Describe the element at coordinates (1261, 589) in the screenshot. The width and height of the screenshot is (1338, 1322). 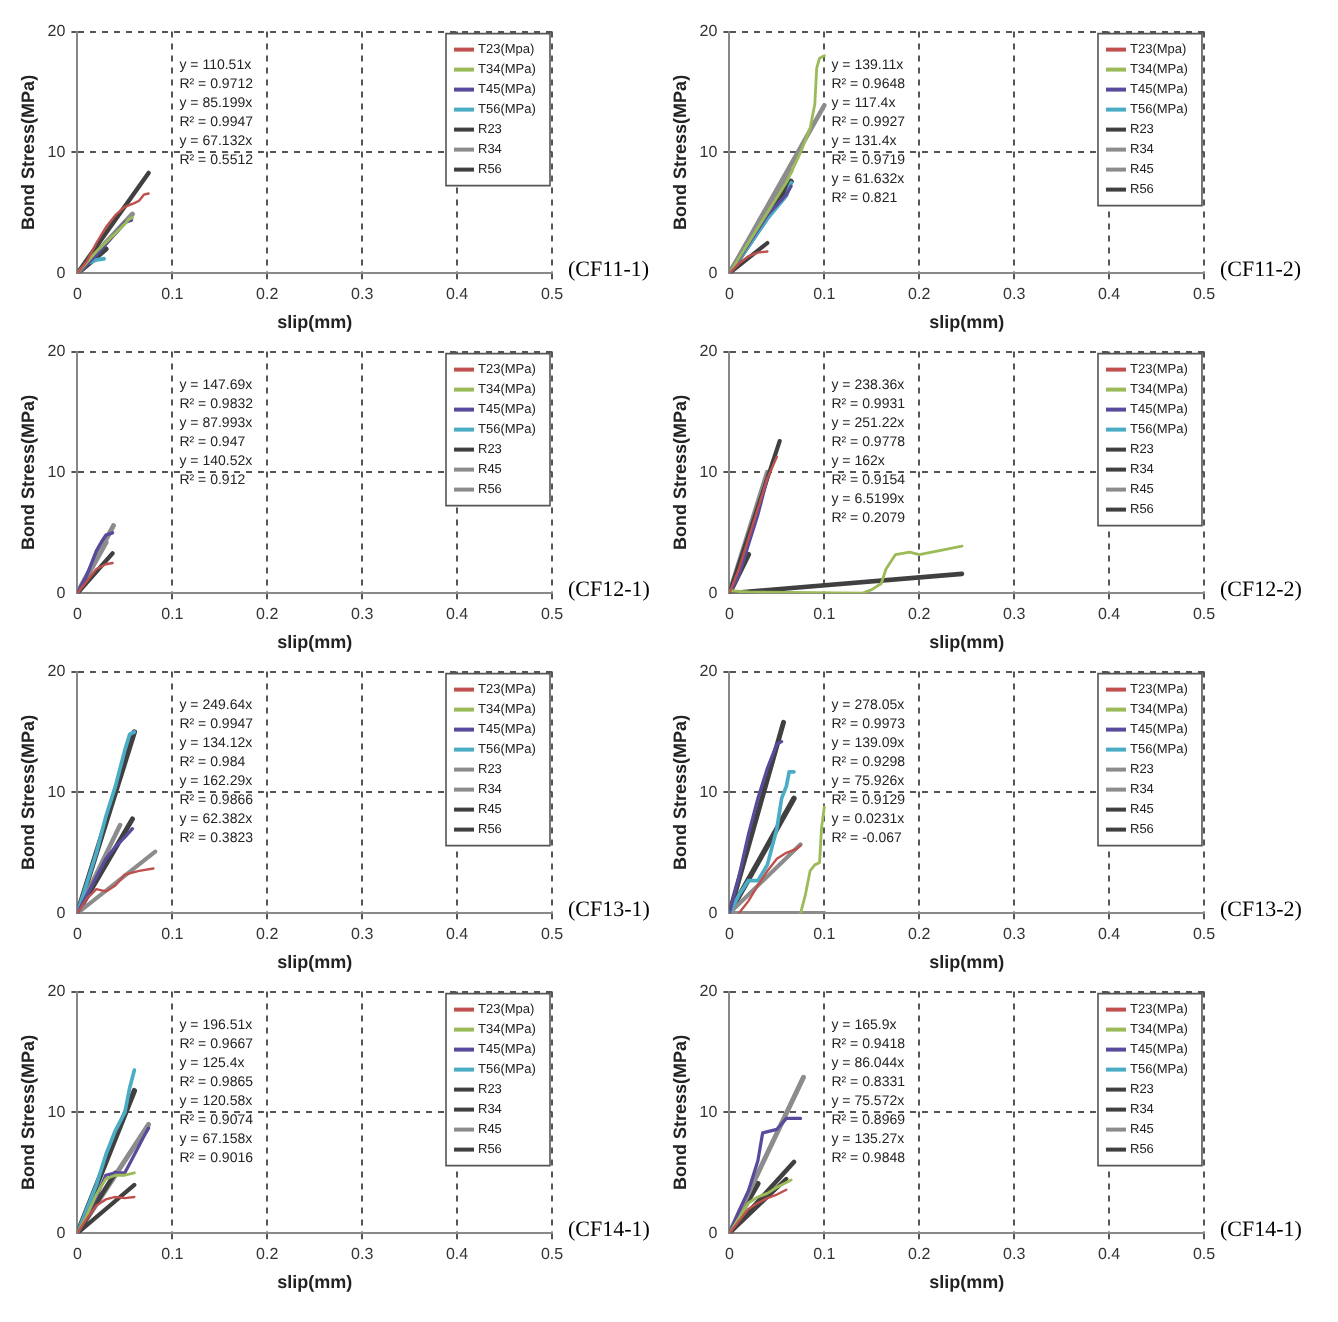
I see `text: (CF12-2)` at that location.